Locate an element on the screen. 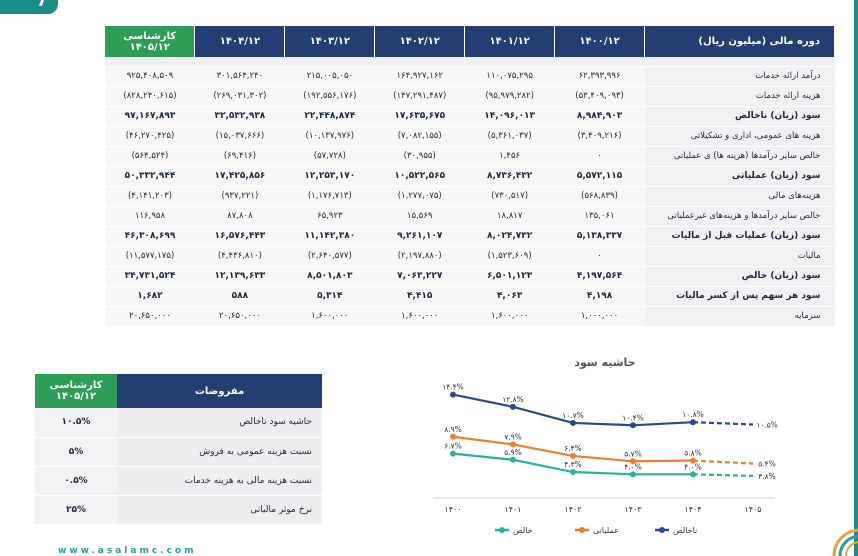  table-cell: ۵۸۸ is located at coordinates (239, 296).